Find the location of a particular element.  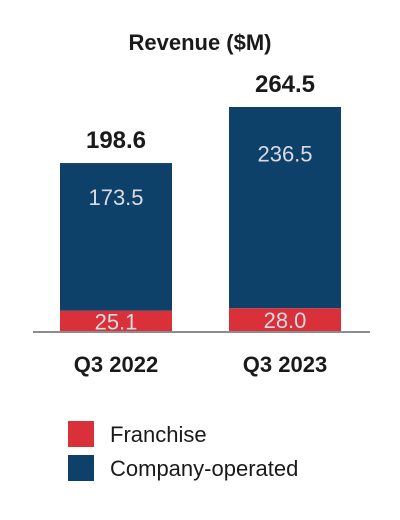

total-label-q3-2023: 264.5 is located at coordinates (285, 84).